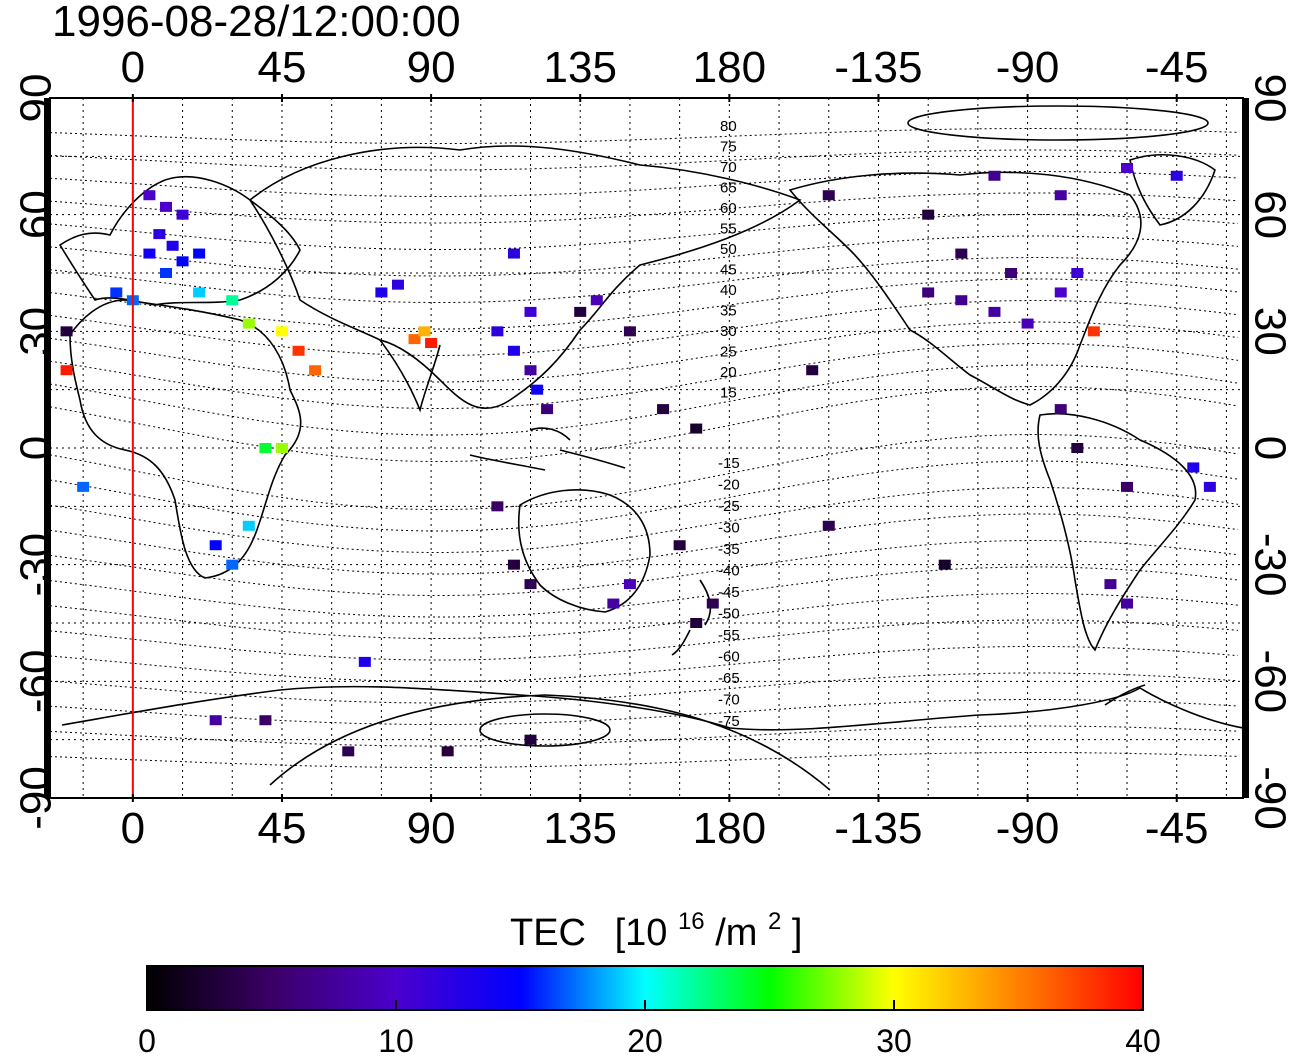 This screenshot has height=1057, width=1292. I want to click on coast-africa, so click(185, 439).